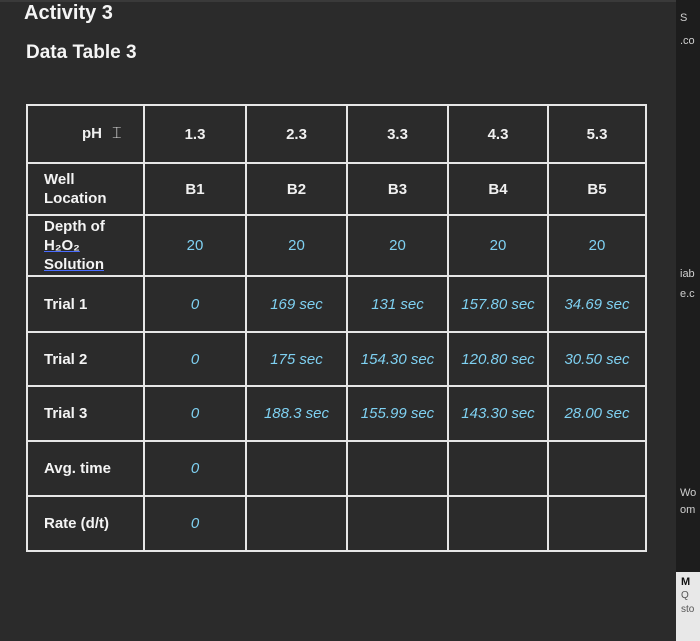 Image resolution: width=700 pixels, height=641 pixels. I want to click on data-cell: 143.30 sec, so click(498, 413).